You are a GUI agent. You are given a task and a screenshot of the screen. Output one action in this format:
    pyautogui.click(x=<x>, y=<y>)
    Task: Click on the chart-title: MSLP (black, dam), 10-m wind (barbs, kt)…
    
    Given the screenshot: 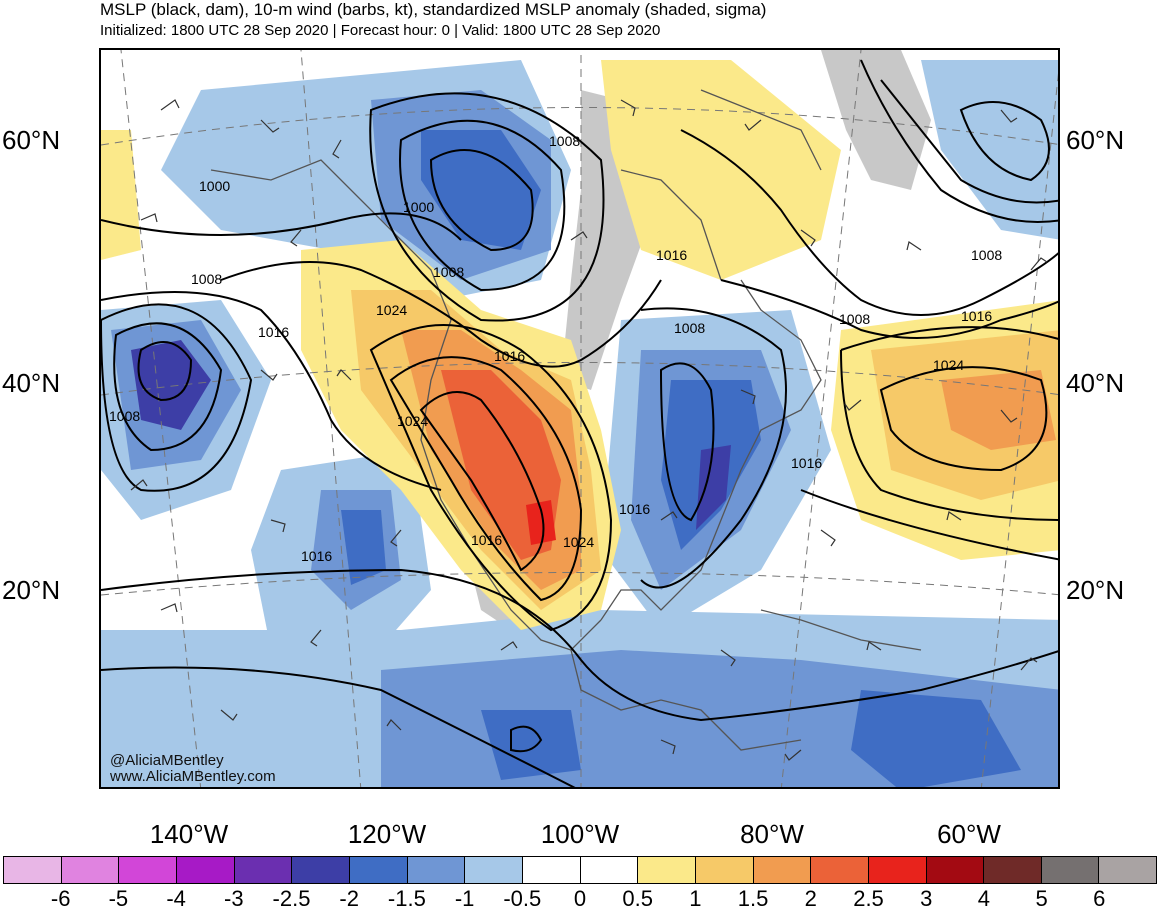 What is the action you would take?
    pyautogui.click(x=433, y=9)
    